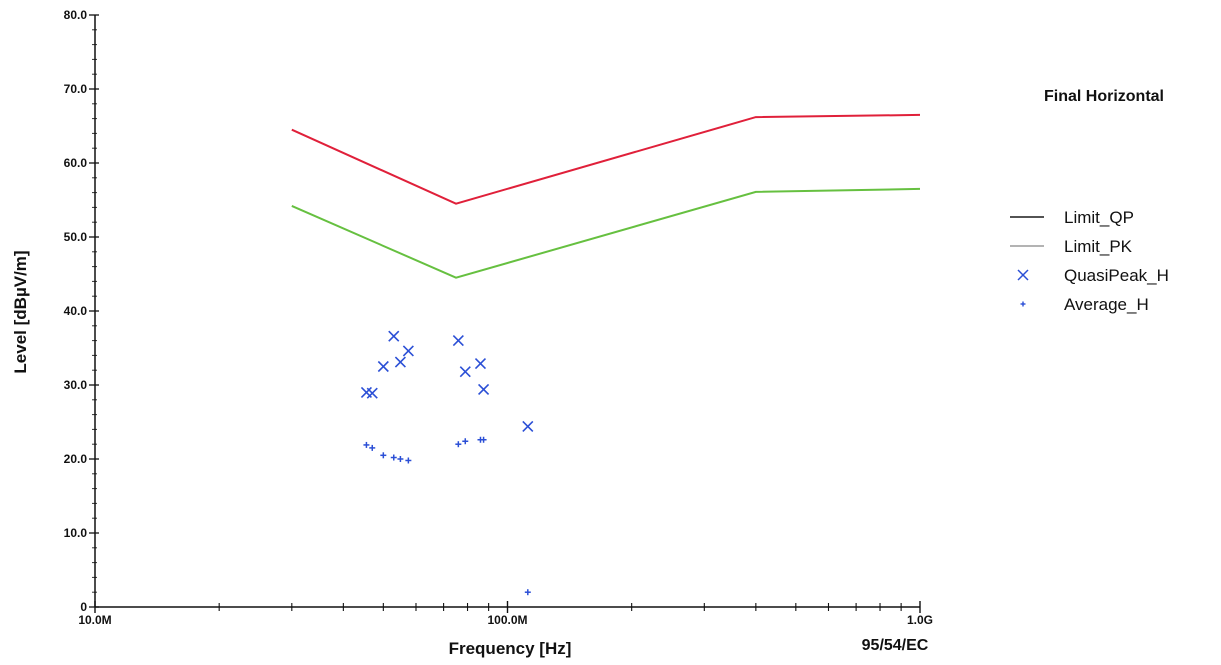  Describe the element at coordinates (76, 459) in the screenshot. I see `y-tick-label: 20.0` at that location.